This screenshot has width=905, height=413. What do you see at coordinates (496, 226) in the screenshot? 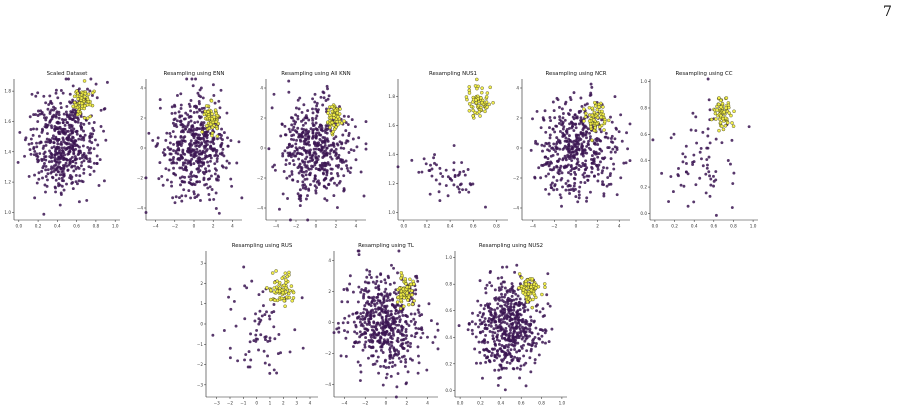
I see `x-tick-label: 0.8` at bounding box center [496, 226].